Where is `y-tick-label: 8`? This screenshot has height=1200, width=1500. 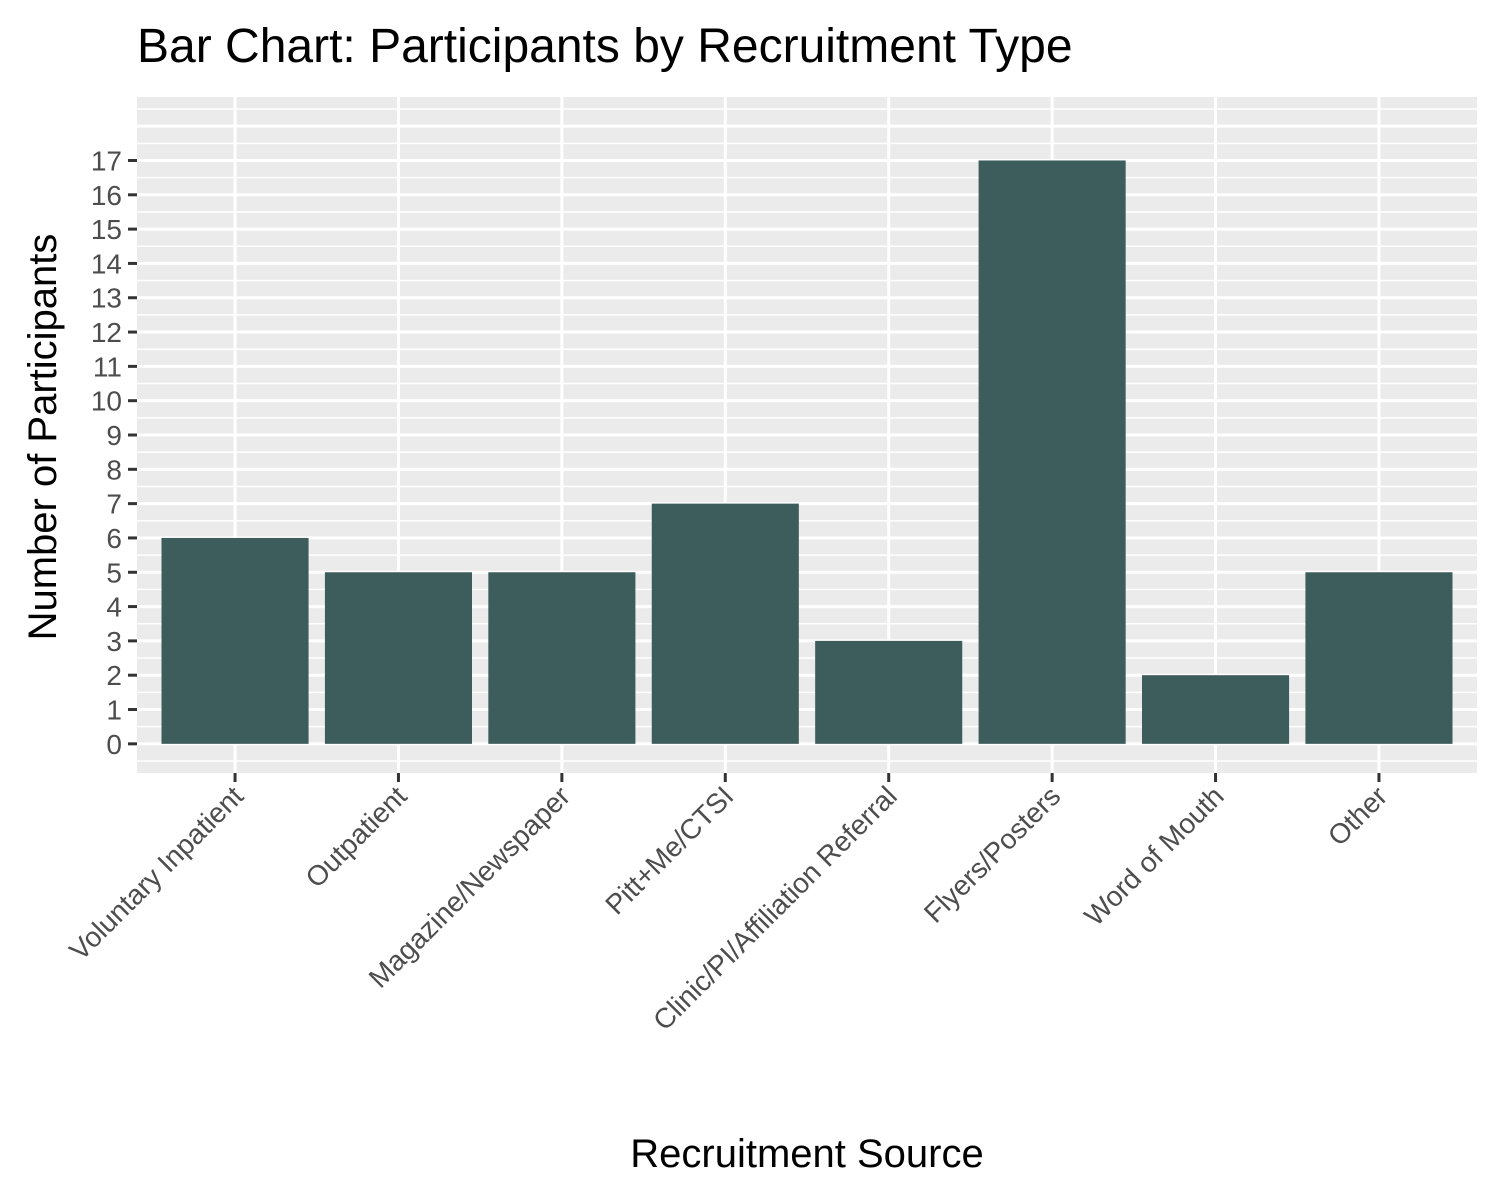 y-tick-label: 8 is located at coordinates (114, 469).